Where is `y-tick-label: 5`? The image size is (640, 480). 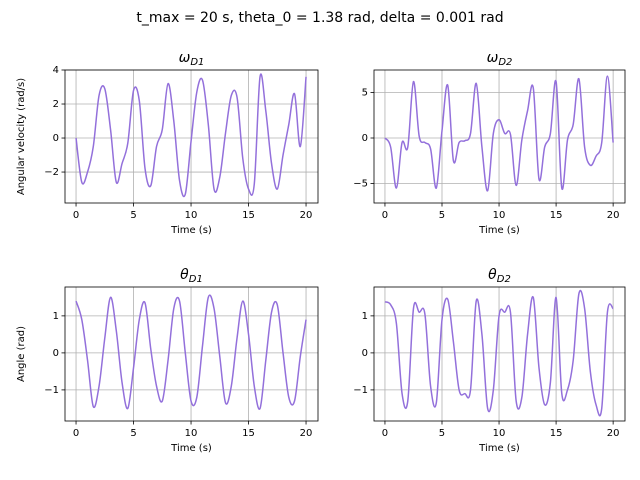
y-tick-label: 5 is located at coordinates (365, 92).